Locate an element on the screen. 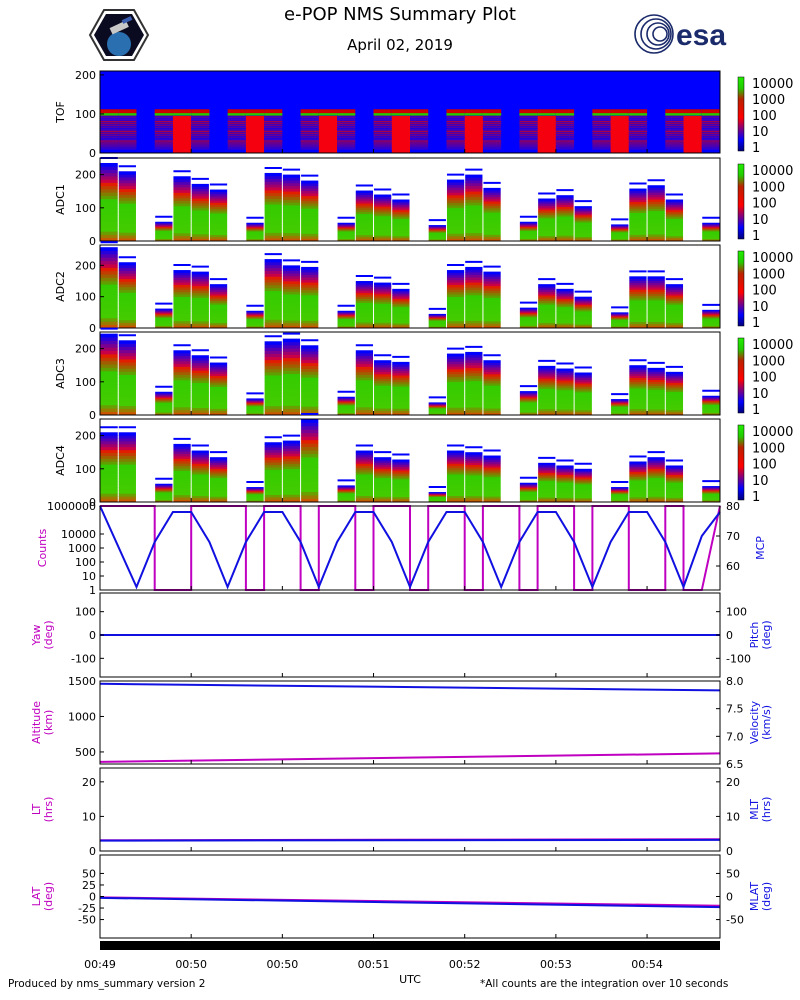 This screenshot has height=1000, width=800. y-tick-label-1: 0 is located at coordinates (92, 241).